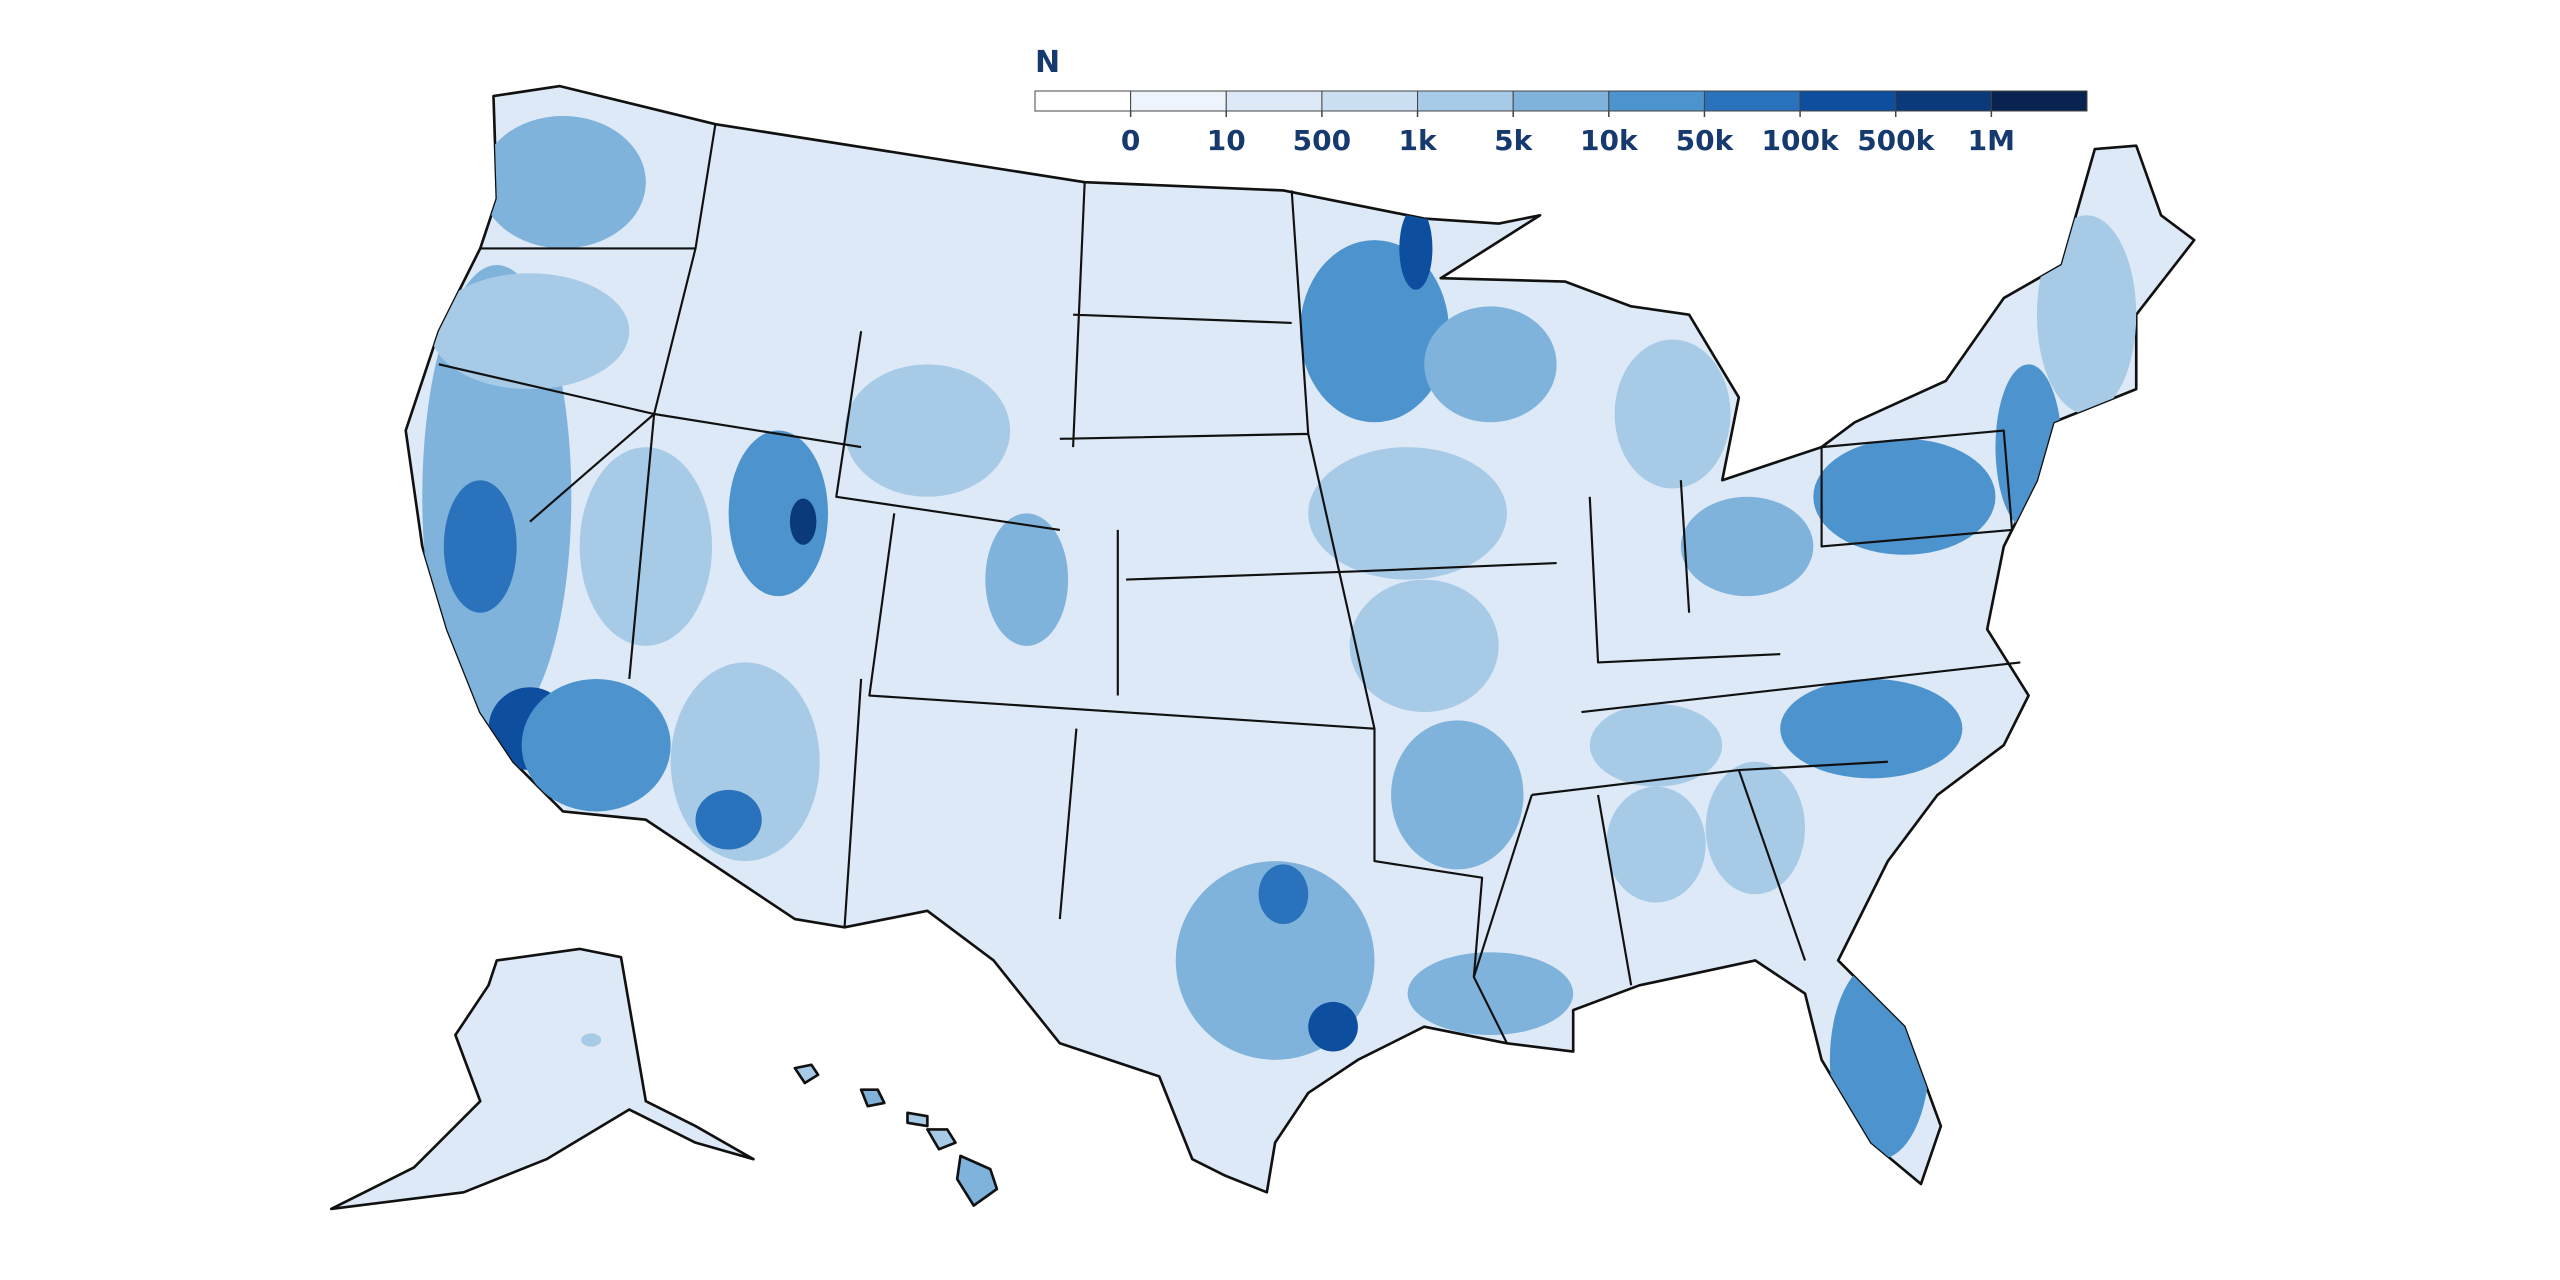 Image resolution: width=2560 pixels, height=1280 pixels. What do you see at coordinates (1322, 140) in the screenshot?
I see `legend-tick-label: 500` at bounding box center [1322, 140].